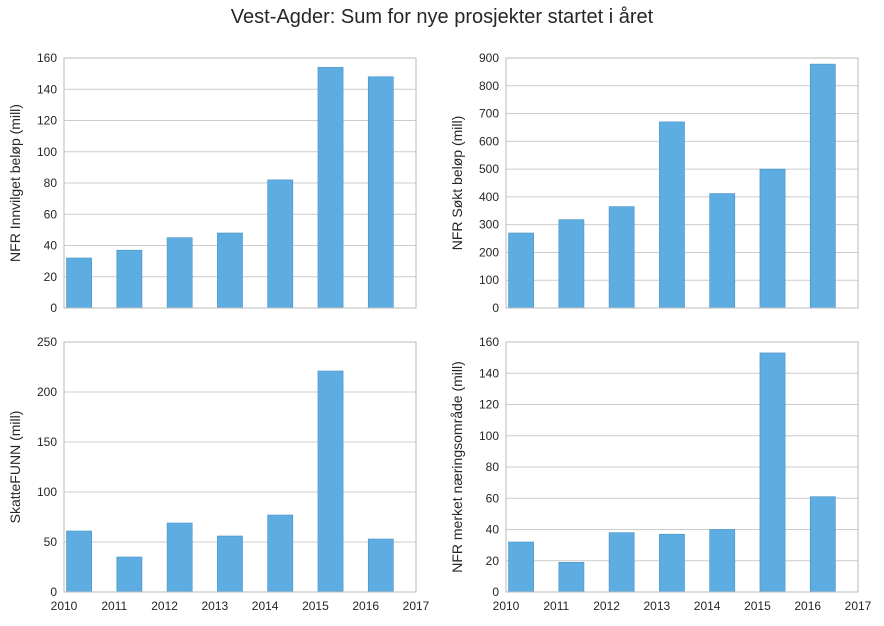 This screenshot has height=626, width=884. I want to click on y-tick-label: 500, so click(489, 169).